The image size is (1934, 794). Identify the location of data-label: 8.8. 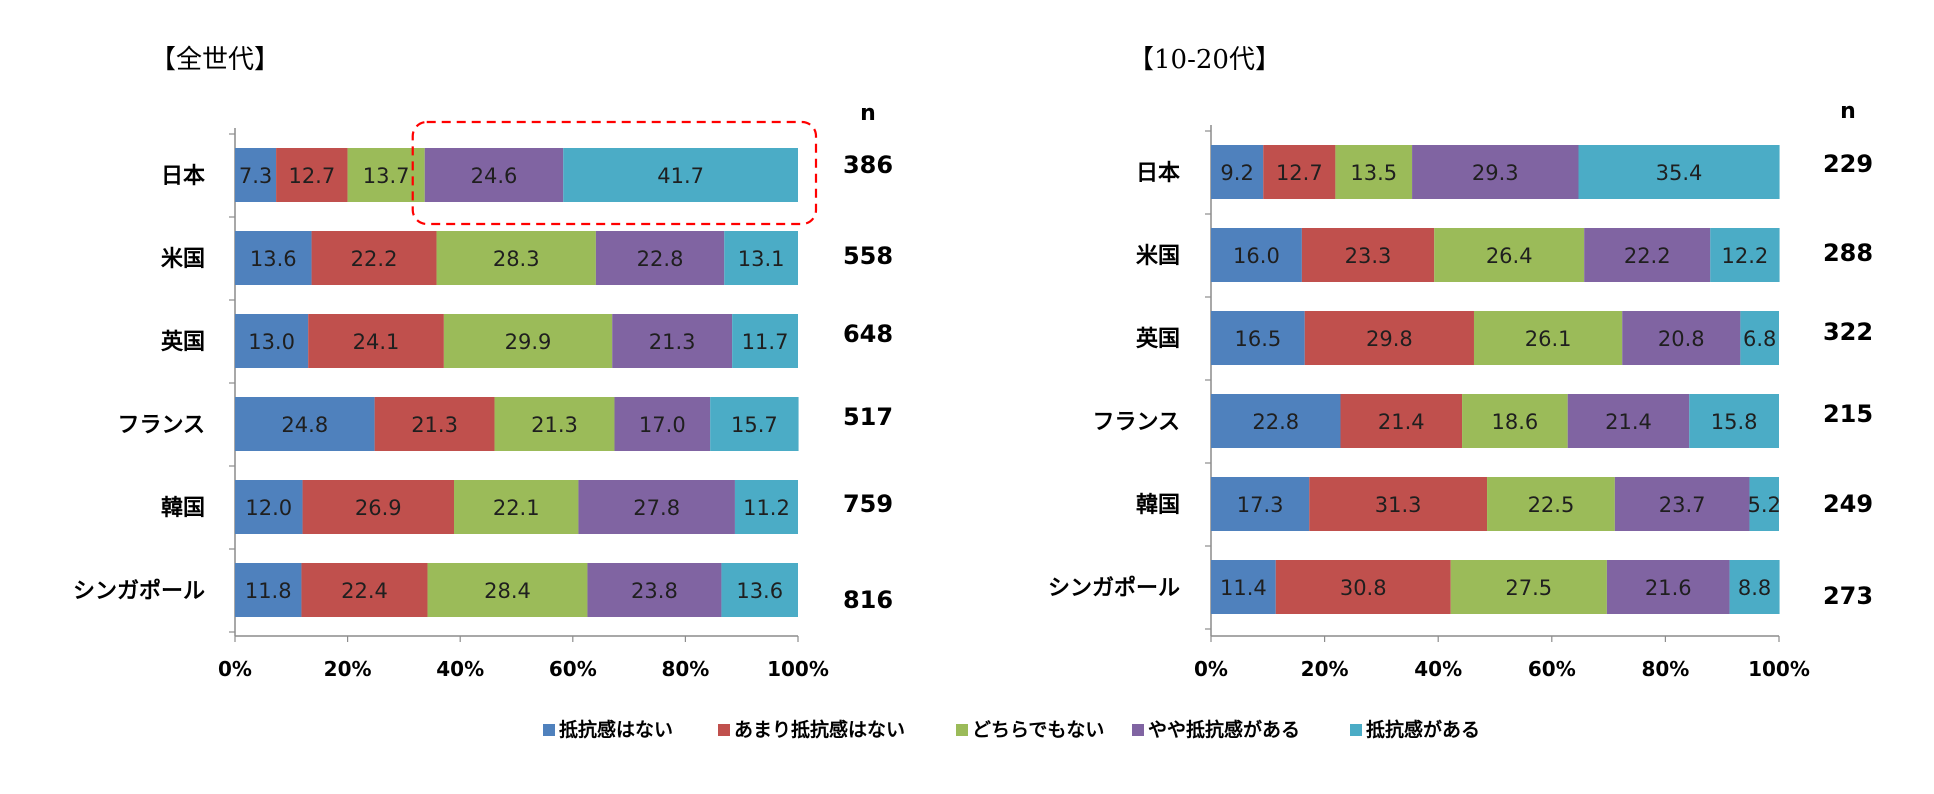
(1754, 588).